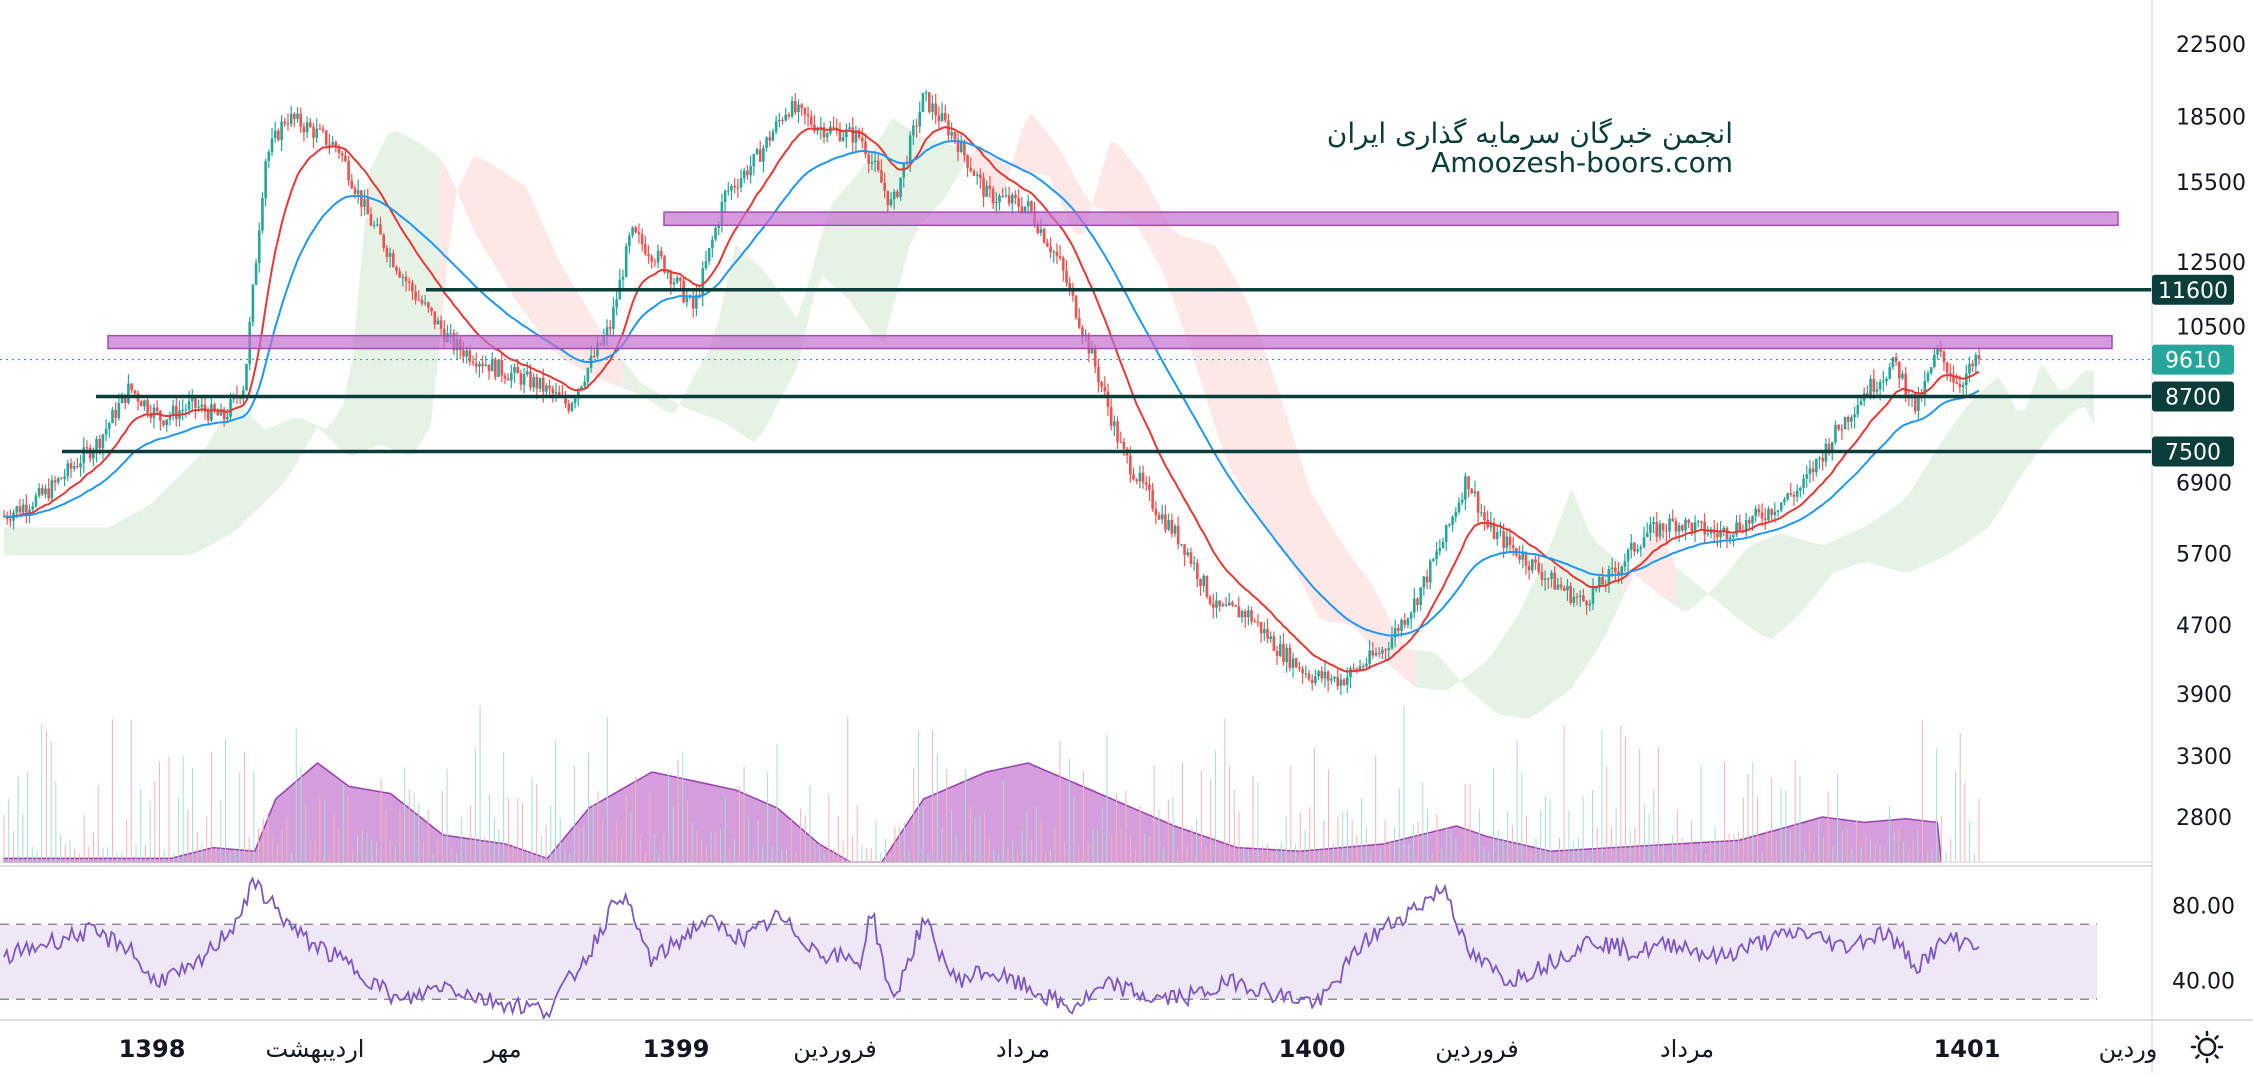 The width and height of the screenshot is (2253, 1073). Describe the element at coordinates (152, 1049) in the screenshot. I see `time-tick-label: 1398` at that location.